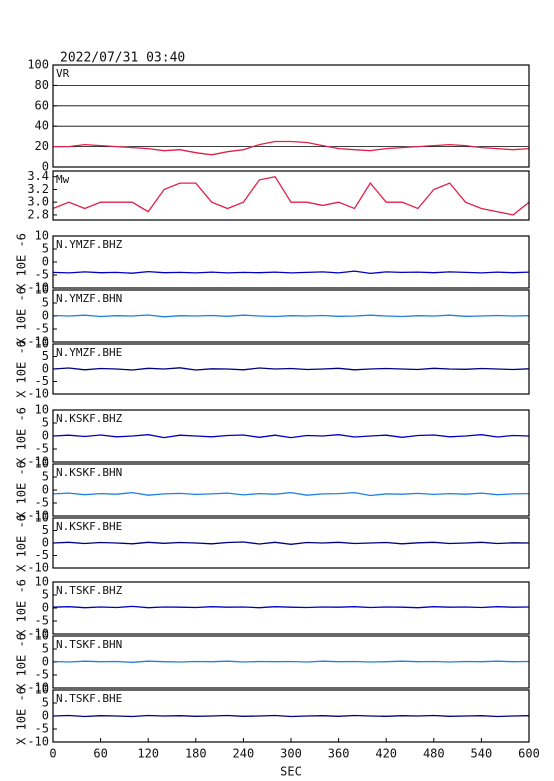 Image resolution: width=554 pixels, height=781 pixels. Describe the element at coordinates (89, 472) in the screenshot. I see `series-label: N.KSKF.BHN` at that location.